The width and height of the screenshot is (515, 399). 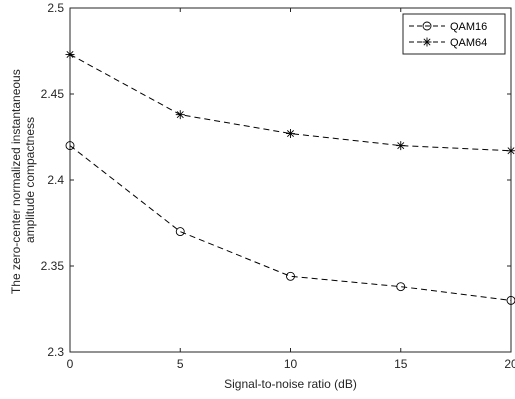 I want to click on x-tick-label: 0, so click(x=70, y=364).